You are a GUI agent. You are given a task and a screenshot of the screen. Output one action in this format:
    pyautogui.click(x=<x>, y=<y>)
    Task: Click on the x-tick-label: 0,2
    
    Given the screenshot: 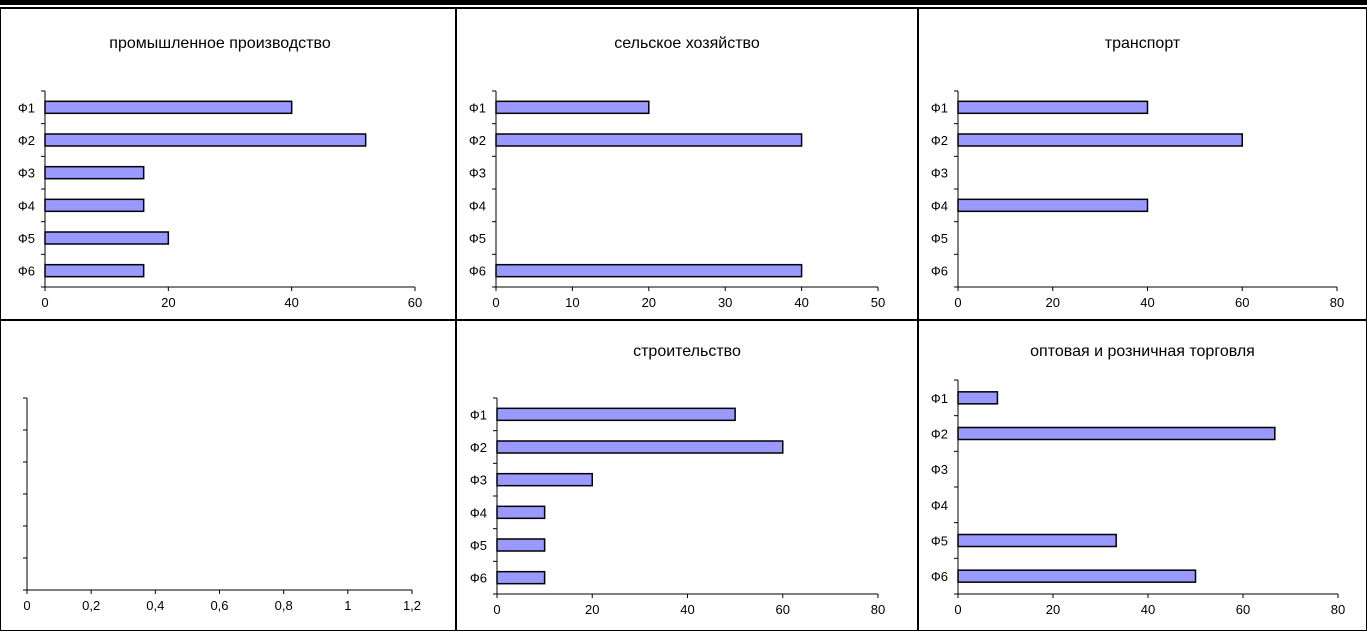 What is the action you would take?
    pyautogui.click(x=91, y=605)
    